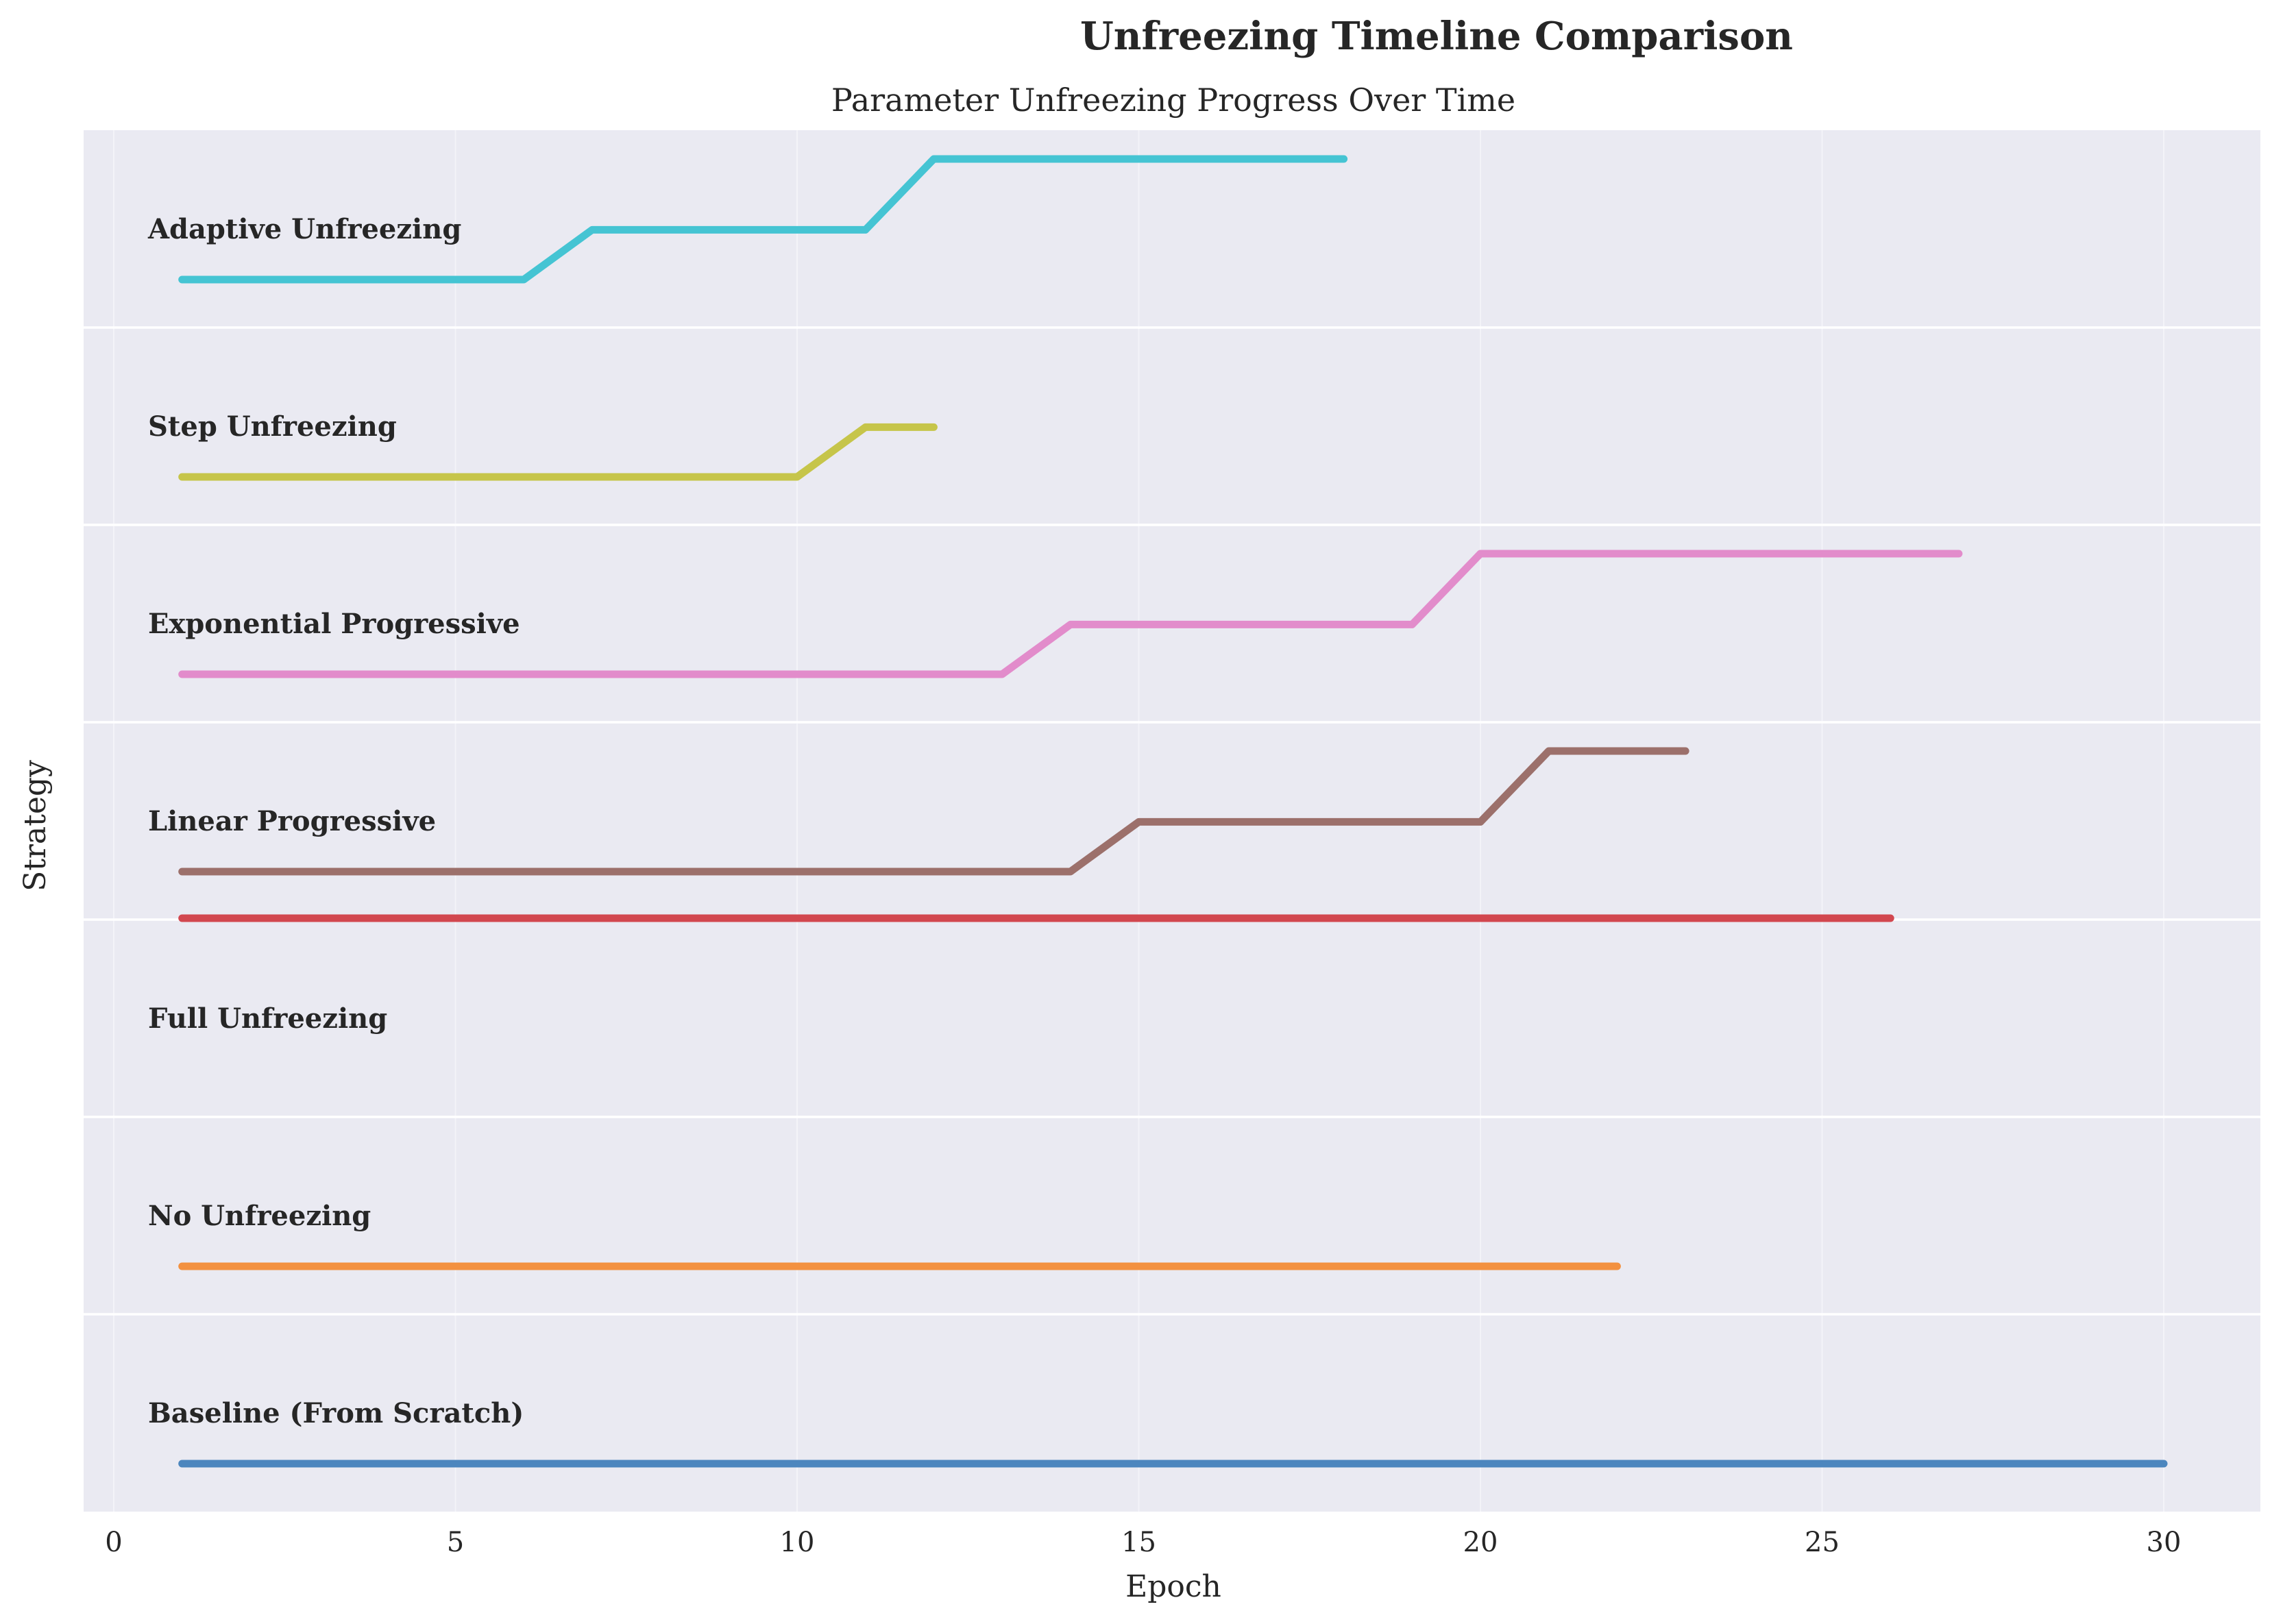  Describe the element at coordinates (273, 427) in the screenshot. I see `strategy-label: Step Unfreezing` at that location.